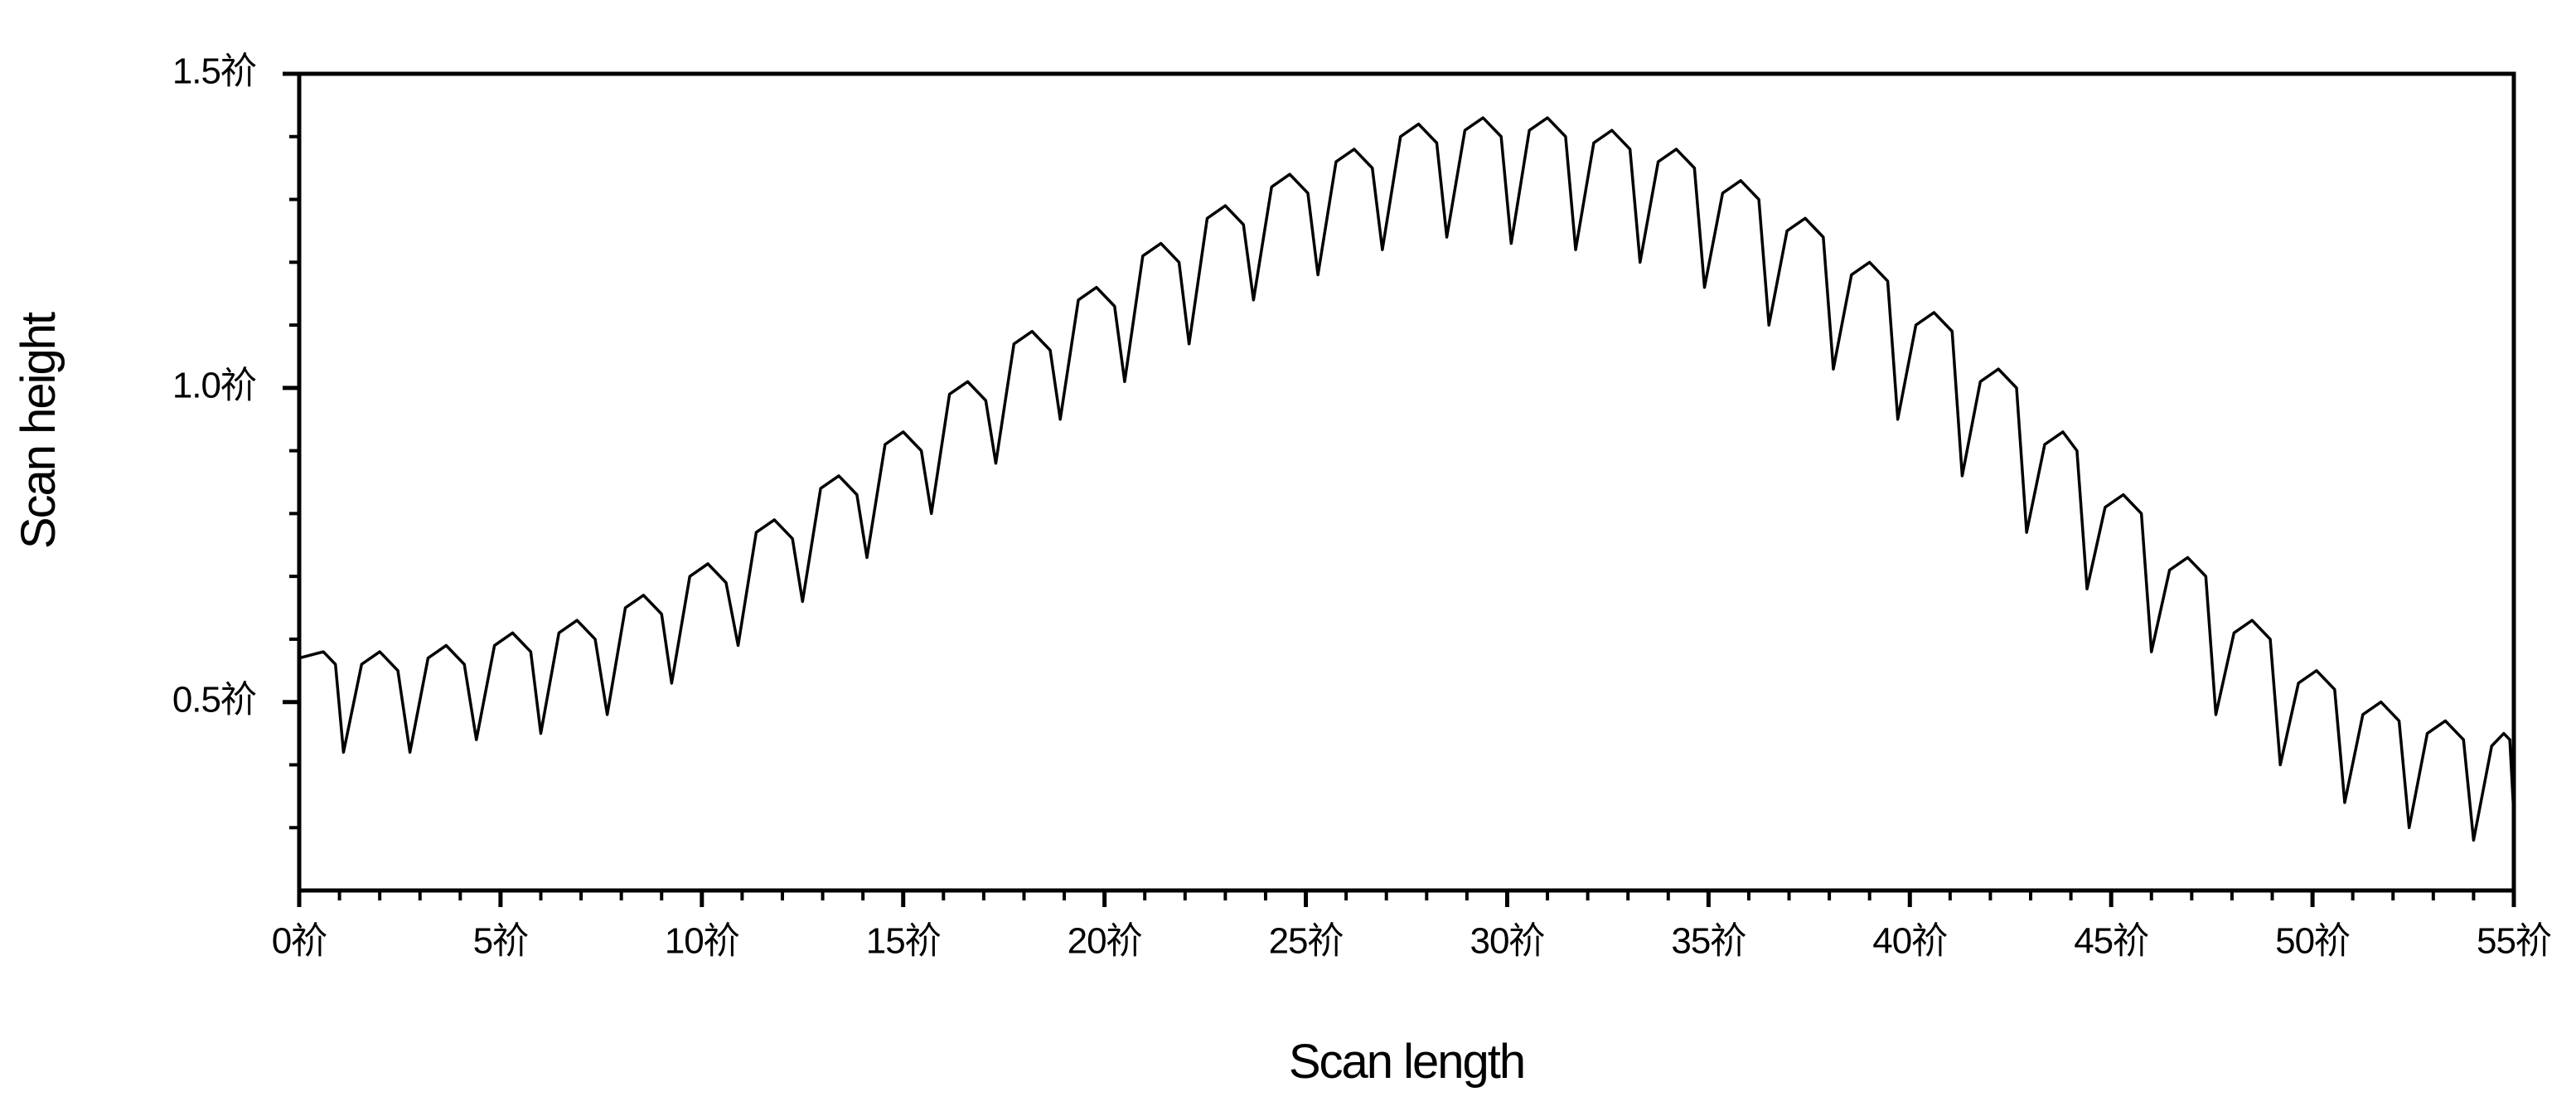 The image size is (2576, 1116). What do you see at coordinates (2514, 941) in the screenshot?
I see `x-tick-label: 55祄` at bounding box center [2514, 941].